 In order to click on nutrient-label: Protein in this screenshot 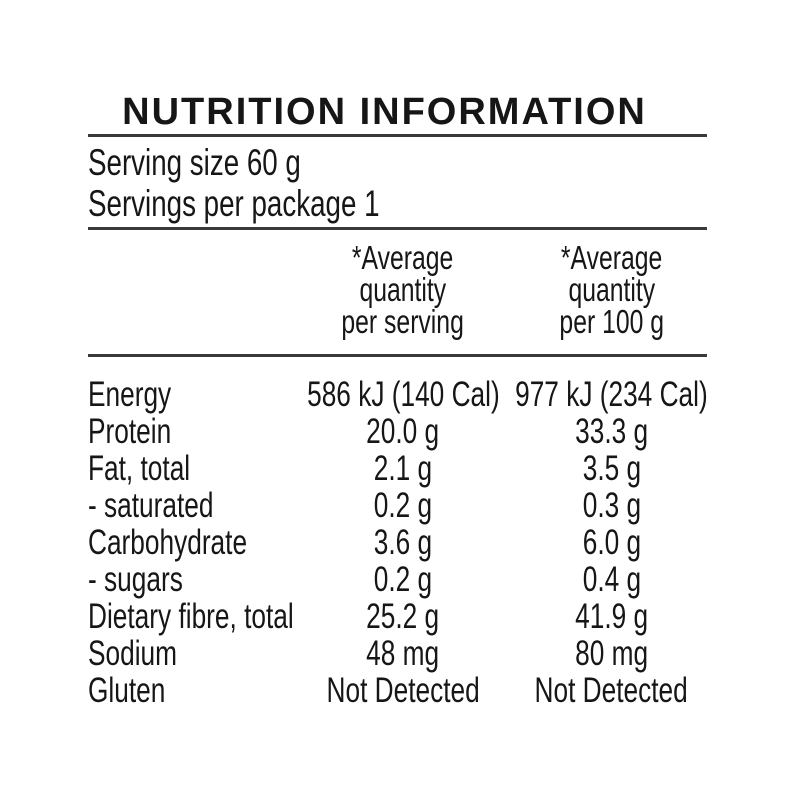, I will do `click(130, 431)`.